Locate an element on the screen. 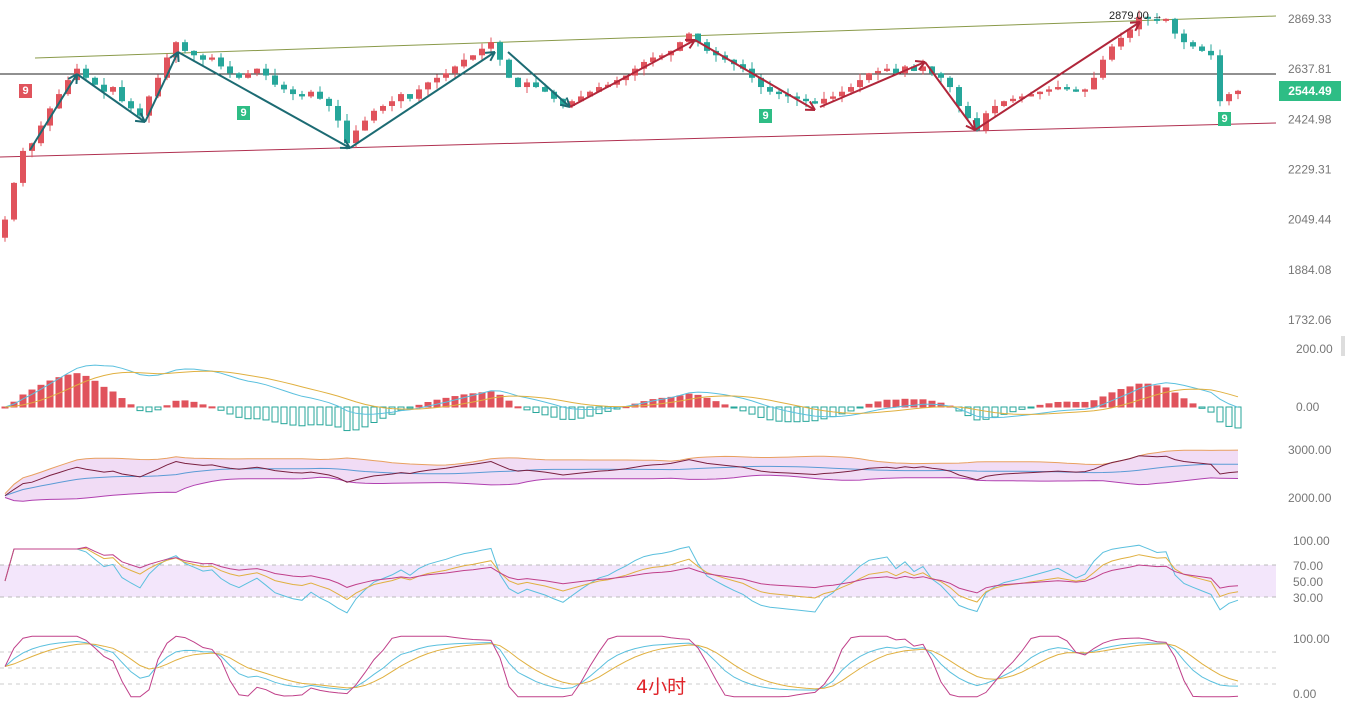 This screenshot has width=1345, height=711. scrollbar is located at coordinates (1343, 346).